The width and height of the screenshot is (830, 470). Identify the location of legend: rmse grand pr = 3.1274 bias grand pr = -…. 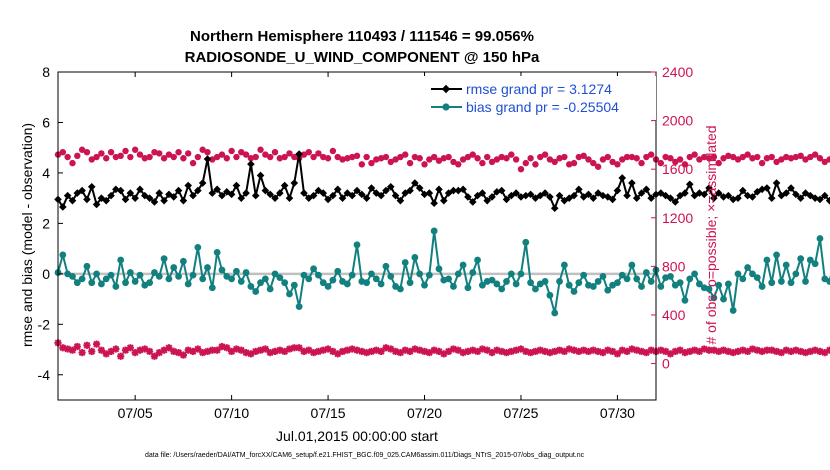
(537, 98).